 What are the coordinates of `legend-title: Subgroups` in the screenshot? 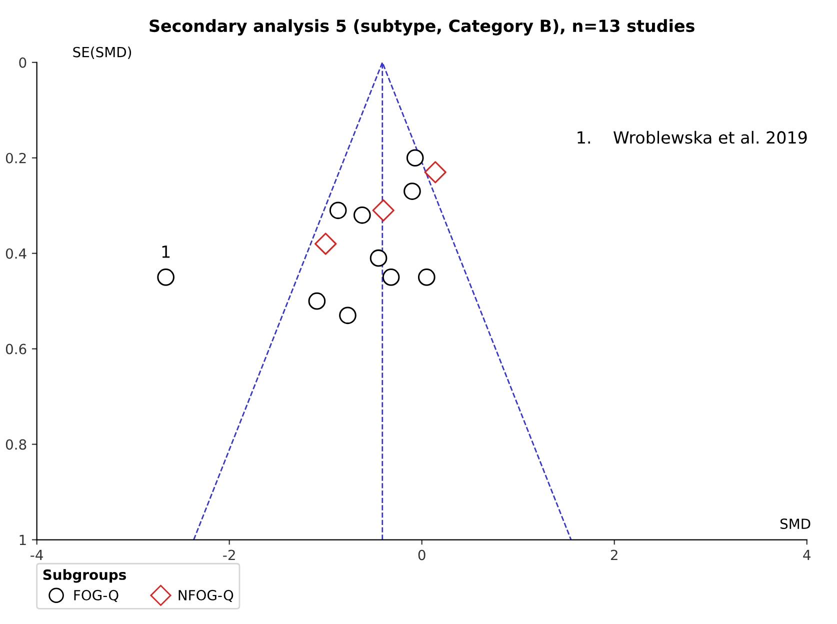 It's located at (84, 576).